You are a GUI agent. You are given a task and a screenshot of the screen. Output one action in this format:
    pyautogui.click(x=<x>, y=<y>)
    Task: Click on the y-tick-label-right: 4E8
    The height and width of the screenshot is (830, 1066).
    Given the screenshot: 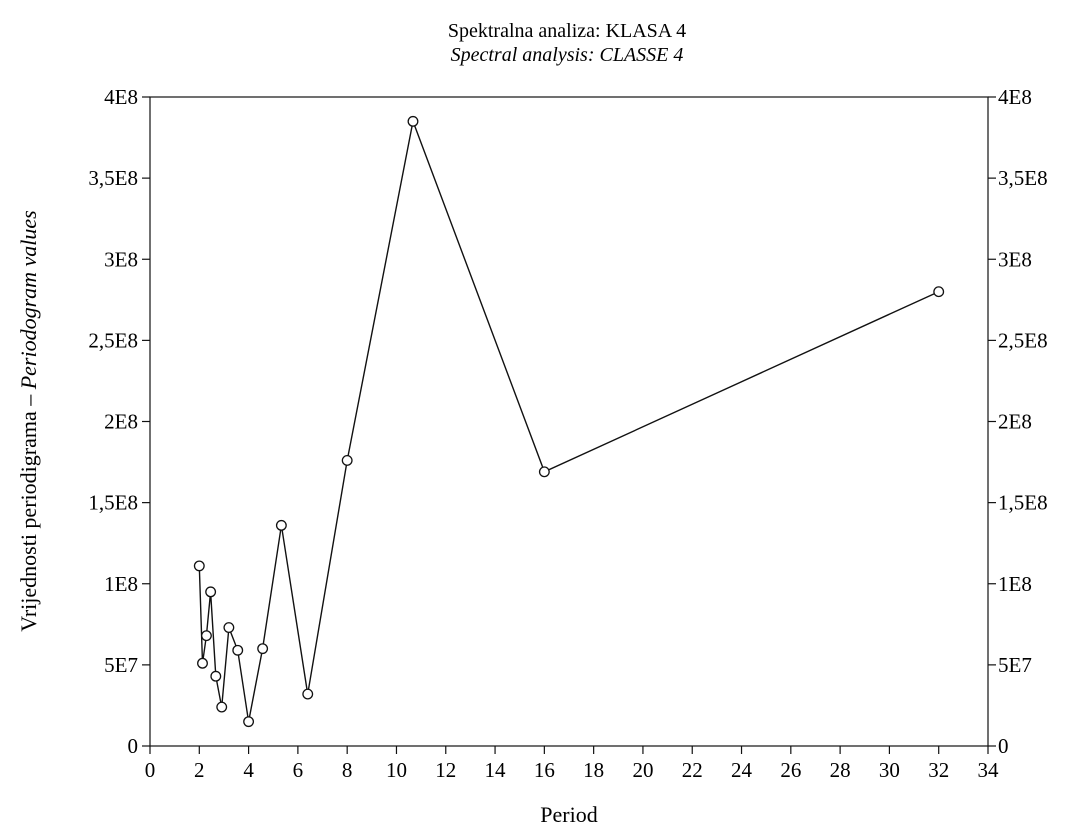 What is the action you would take?
    pyautogui.click(x=1015, y=97)
    